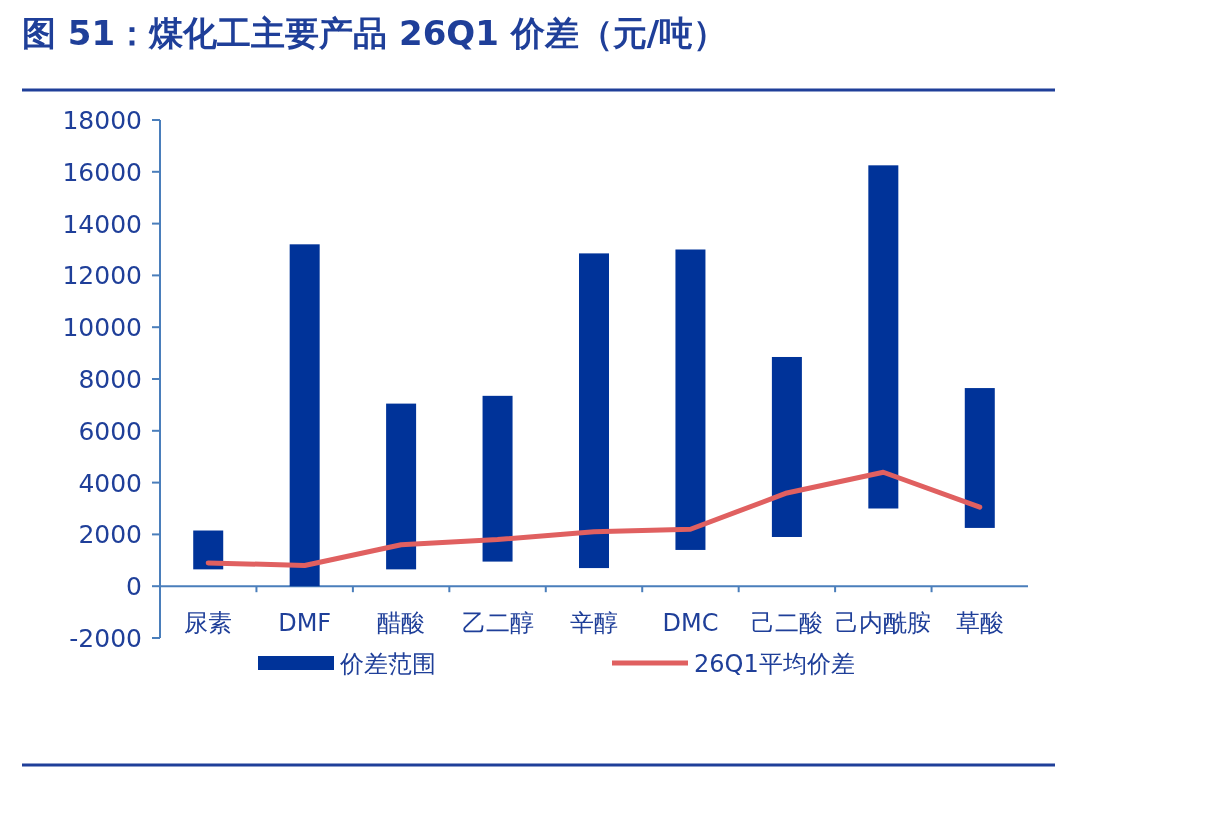 The image size is (1224, 840). What do you see at coordinates (786, 623) in the screenshot?
I see `x-tick-label: 己二酸` at bounding box center [786, 623].